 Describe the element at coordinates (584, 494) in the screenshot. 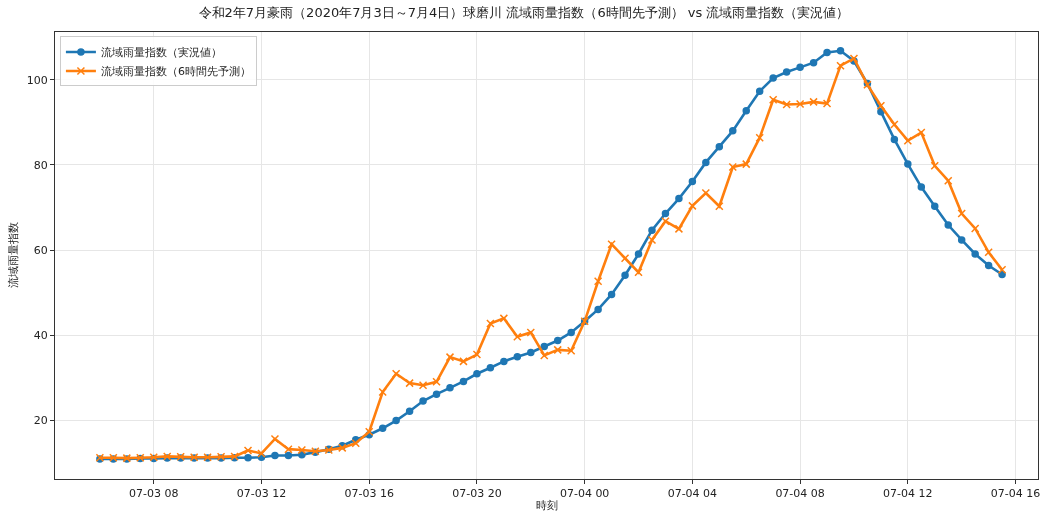

I see `x-tick-label: 07-04 00` at that location.